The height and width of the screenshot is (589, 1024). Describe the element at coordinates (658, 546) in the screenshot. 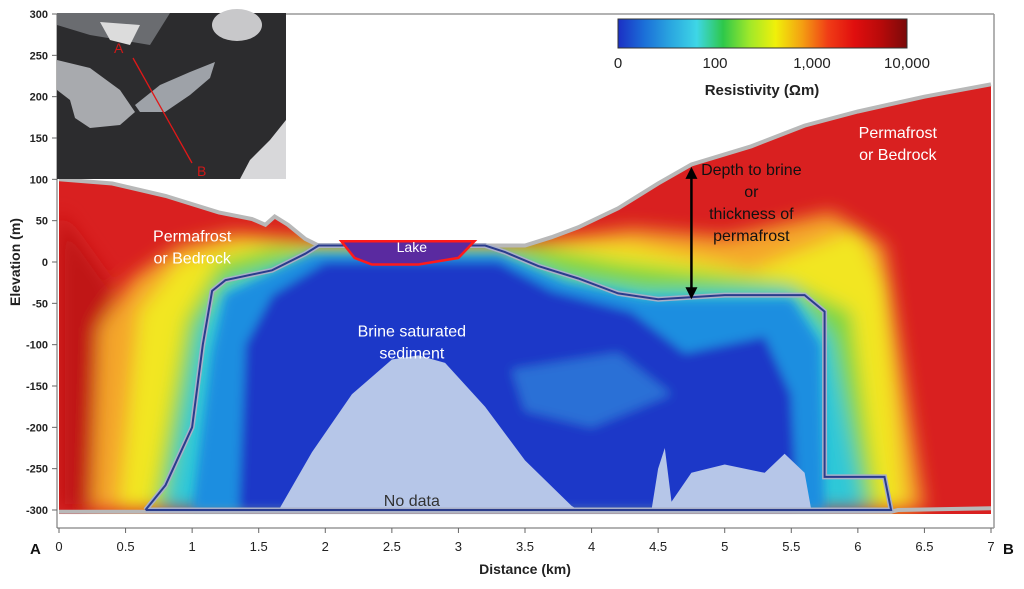

I see `x-tick-label: 4.5` at that location.